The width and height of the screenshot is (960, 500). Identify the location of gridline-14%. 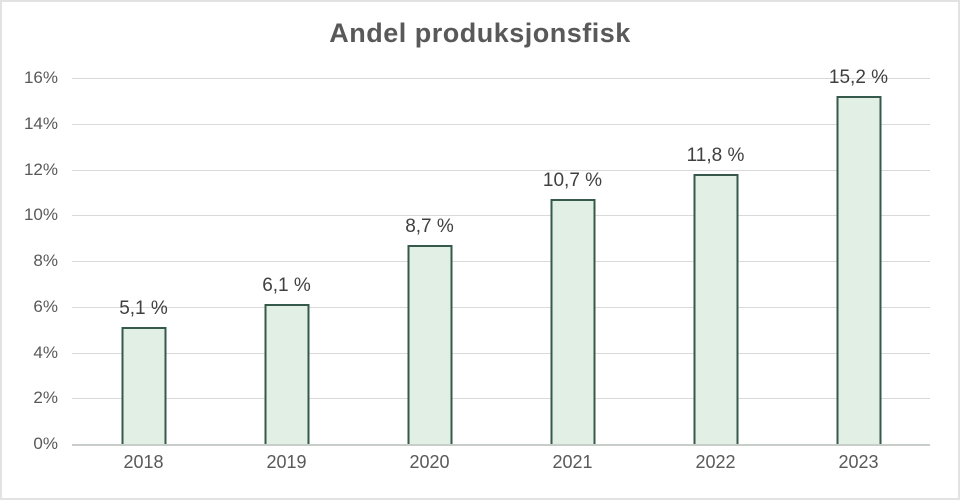
(501, 124).